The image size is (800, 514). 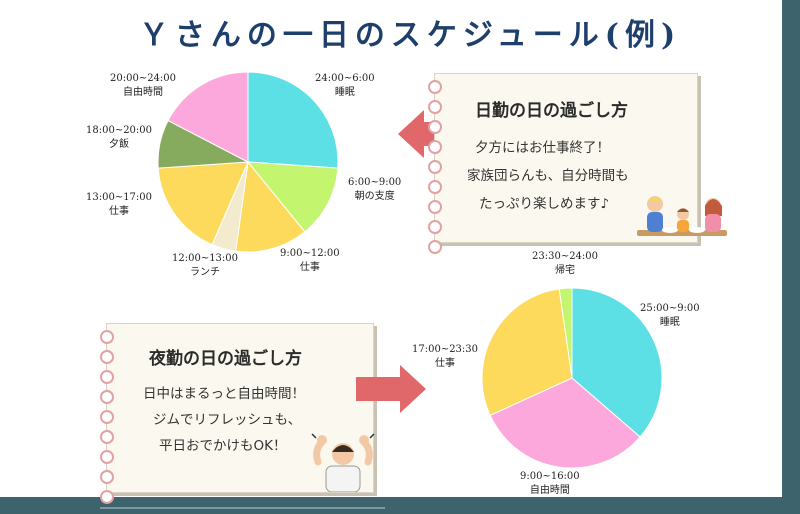 I want to click on day-note-title: 日勤の日の過ごし方, so click(x=551, y=111).